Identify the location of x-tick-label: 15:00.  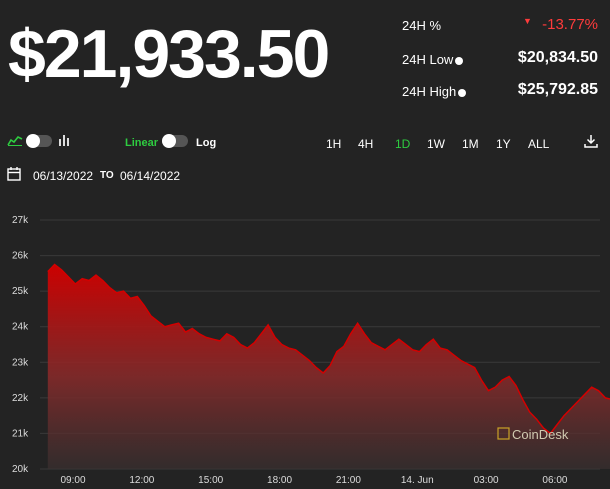
(210, 480).